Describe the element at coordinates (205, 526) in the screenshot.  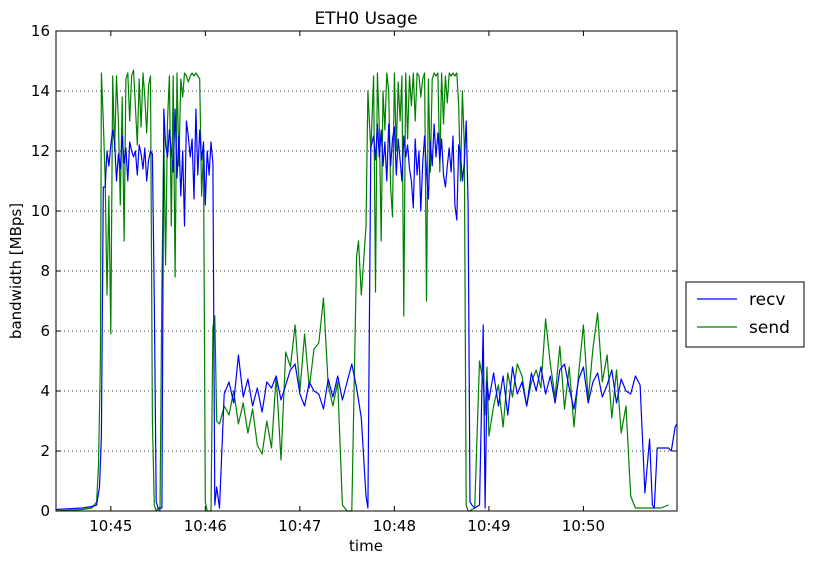
I see `x-tick-label: 10:46` at that location.